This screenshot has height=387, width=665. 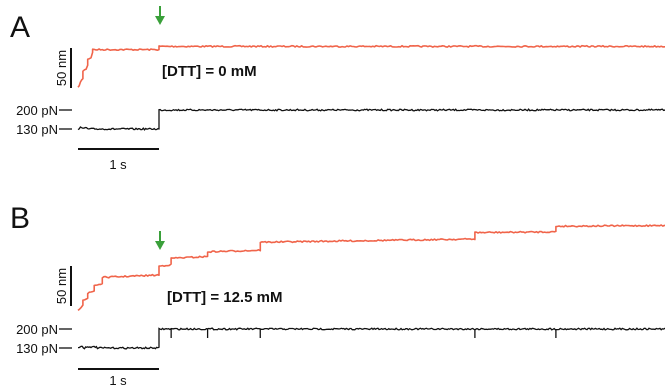 I want to click on force-trace-b, so click(x=371, y=338).